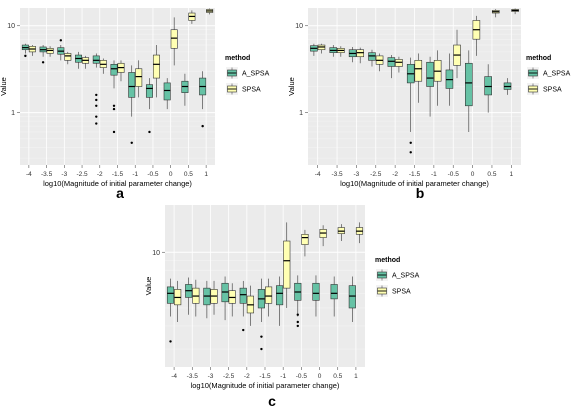  Describe the element at coordinates (243, 306) in the screenshot. I see `box-A_SPSA--2` at that location.